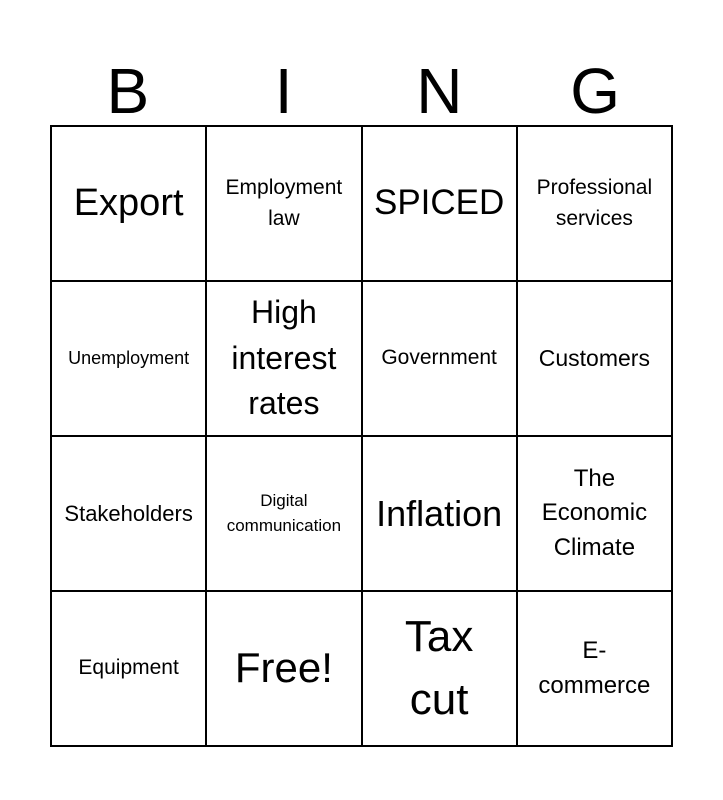 The width and height of the screenshot is (723, 800). I want to click on bingo-cell: Equipment, so click(129, 668).